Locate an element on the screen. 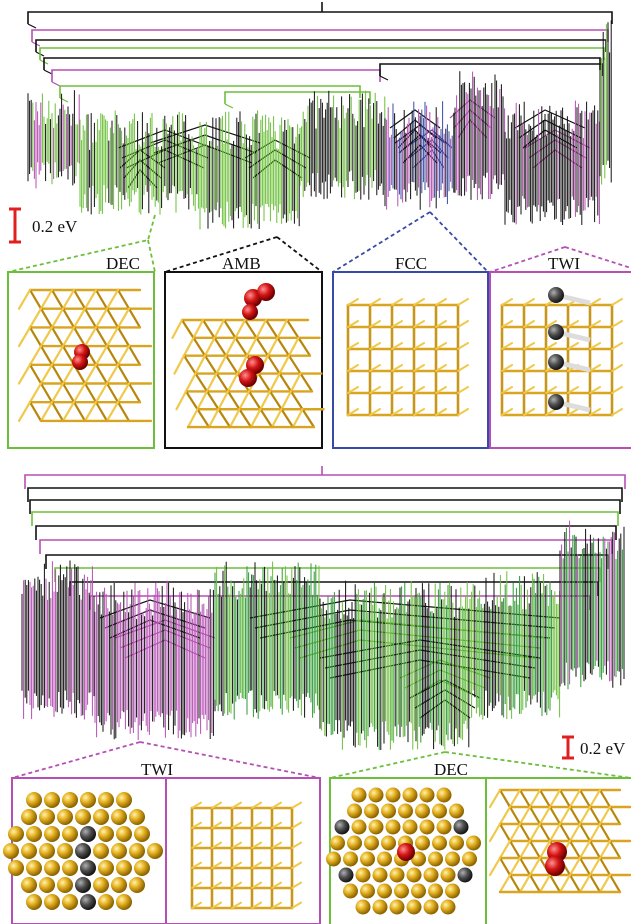  top-inset-dec: DEC is located at coordinates (81, 351).